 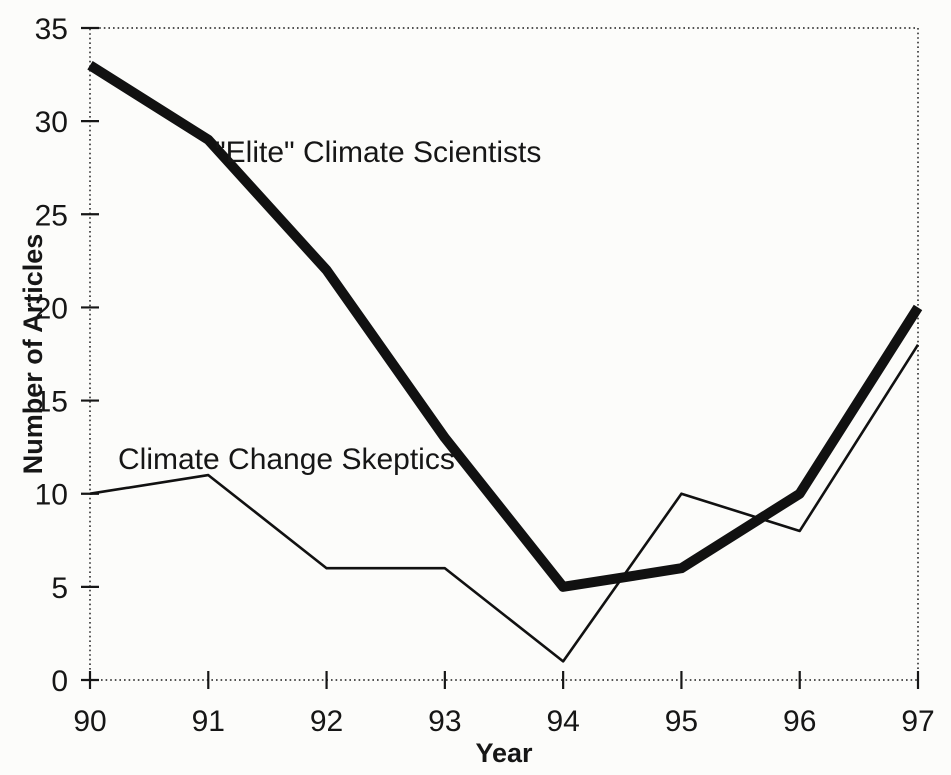 I want to click on y-tick-label-25: 25, so click(x=51, y=215).